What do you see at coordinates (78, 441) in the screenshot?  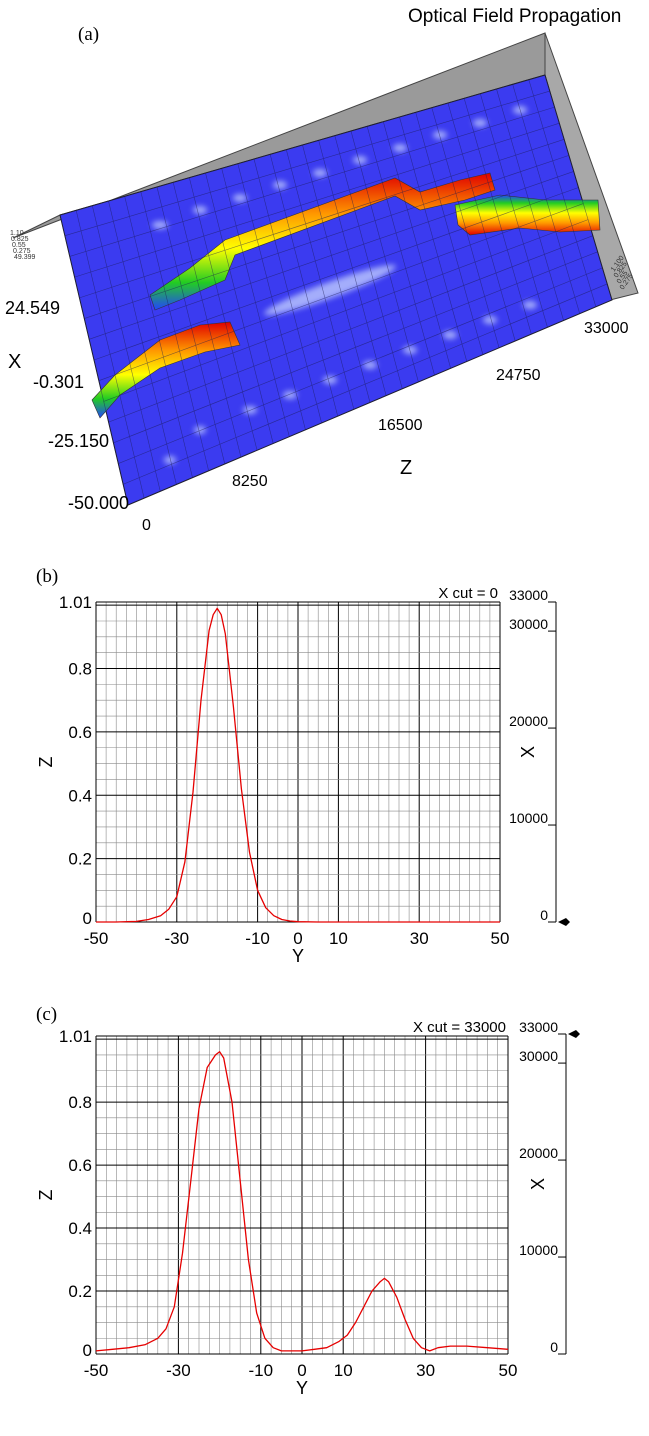 I see `x-tick-2: -25.150` at bounding box center [78, 441].